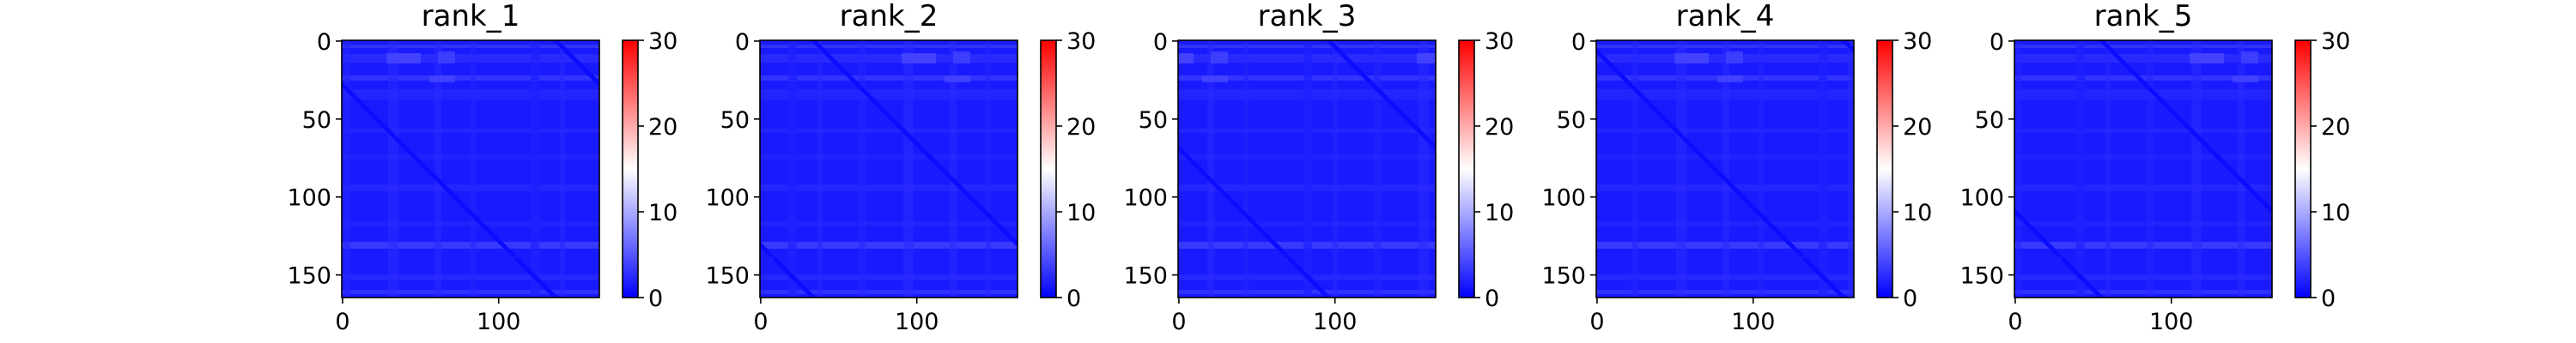 This screenshot has height=343, width=2576. Describe the element at coordinates (2143, 16) in the screenshot. I see `panel-title: rank_5` at that location.